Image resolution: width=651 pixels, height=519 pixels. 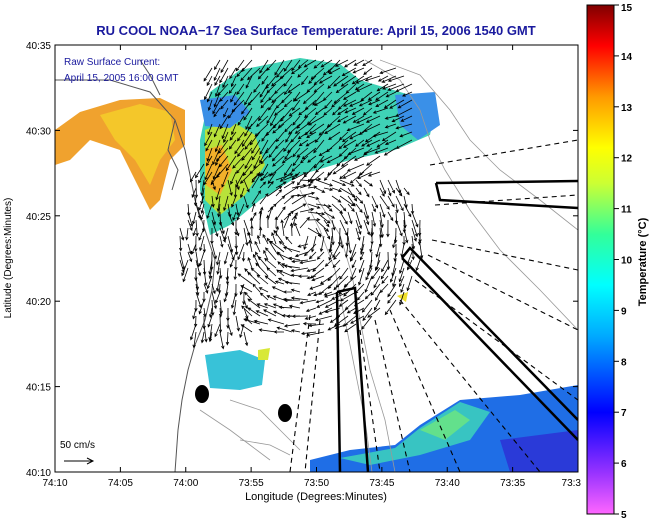 I want to click on y-tick-label: 40:30, so click(x=38, y=131).